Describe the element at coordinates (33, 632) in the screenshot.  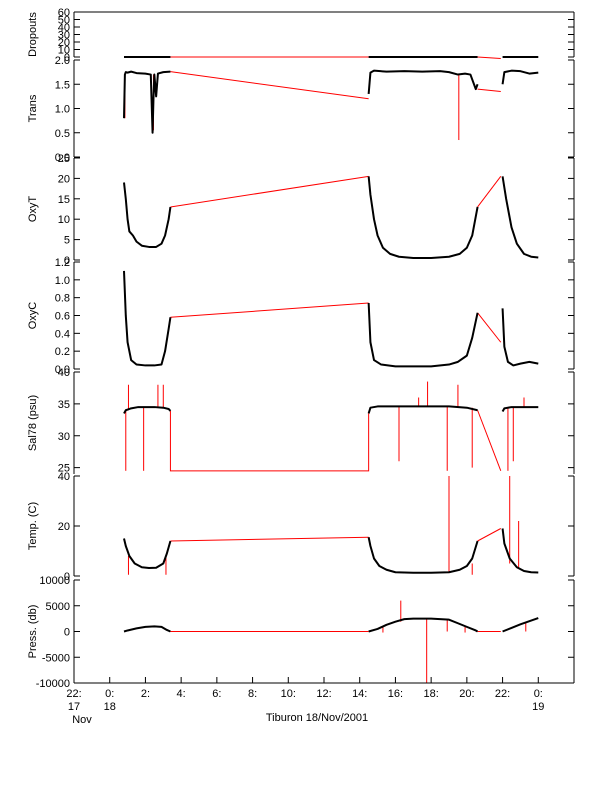
I see `y-axis-label: Press. (db)` at that location.